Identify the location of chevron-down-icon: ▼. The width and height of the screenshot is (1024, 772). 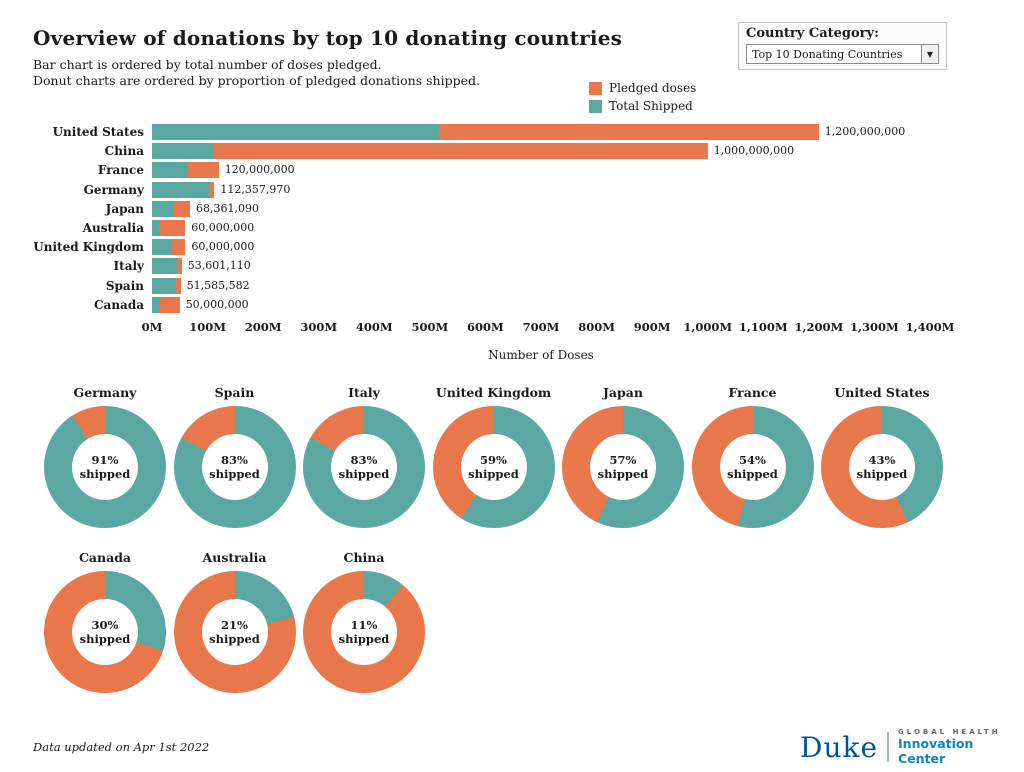
(929, 54).